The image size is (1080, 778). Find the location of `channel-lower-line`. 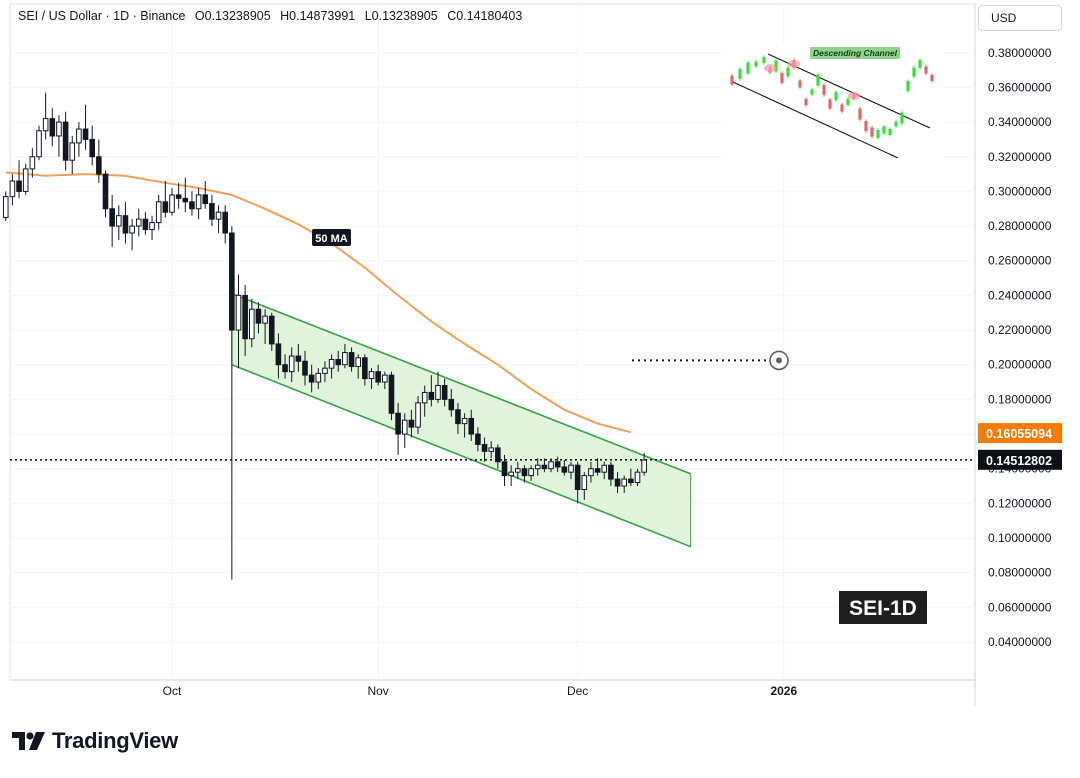

channel-lower-line is located at coordinates (461, 455).